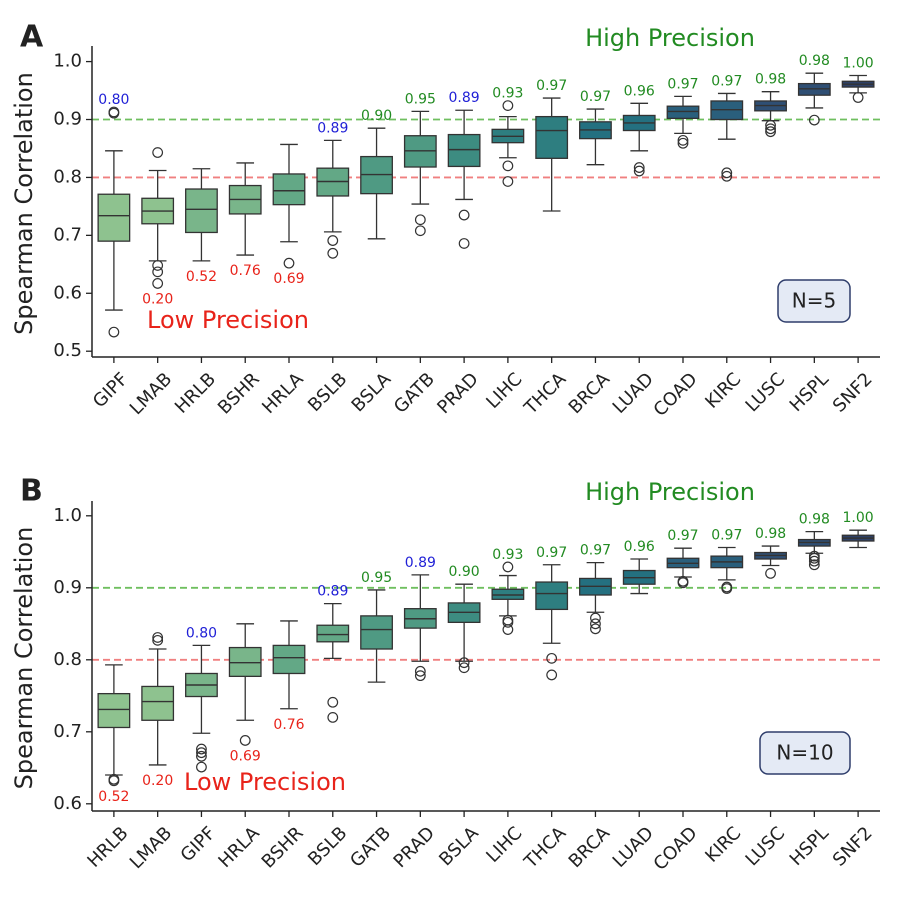  What do you see at coordinates (459, 846) in the screenshot?
I see `x-tick-label: BSLA` at bounding box center [459, 846].